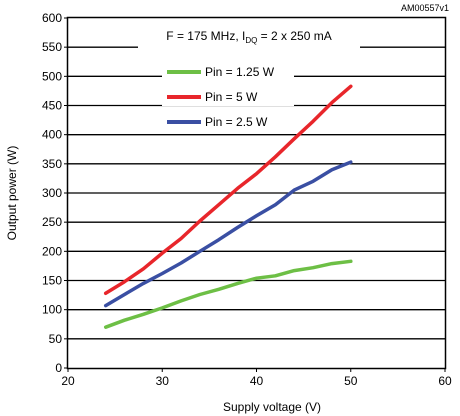  I want to click on y-tick-label: 400, so click(52, 135).